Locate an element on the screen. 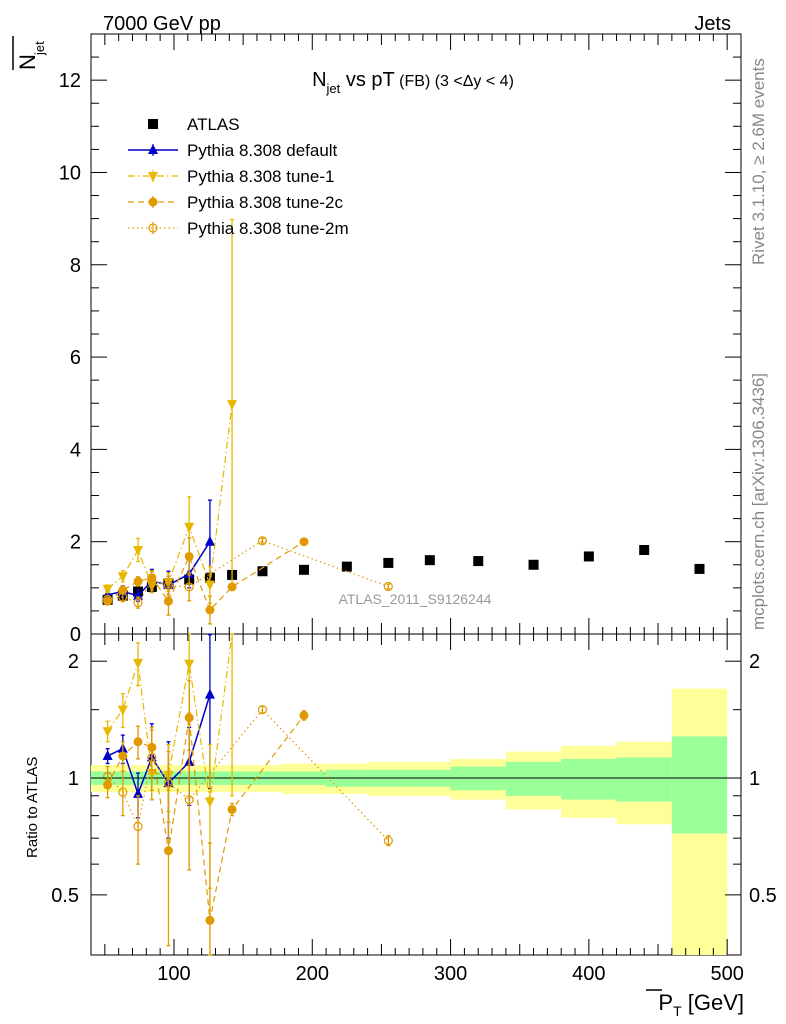 This screenshot has height=1024, width=786. ratio-ylabel: Ratio to ATLAS is located at coordinates (32, 807).